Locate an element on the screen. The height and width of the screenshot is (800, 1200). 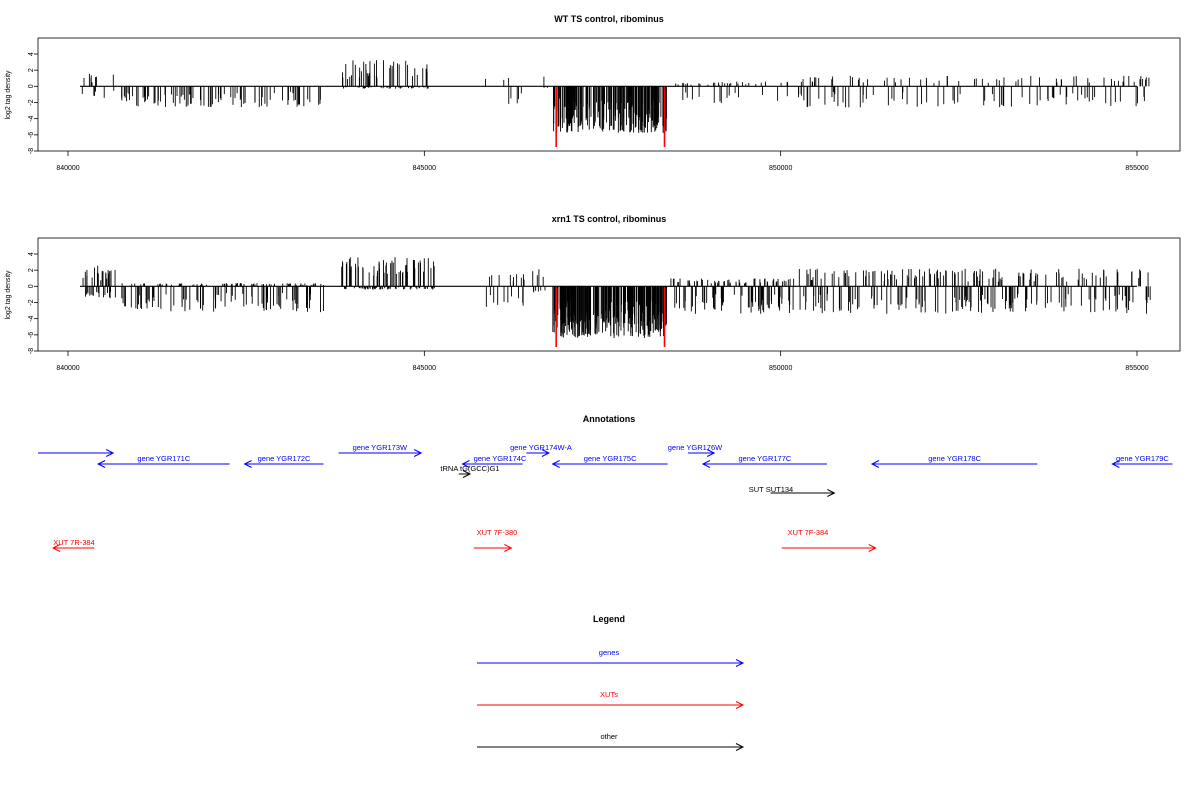
feature-label: gene YGR174W-A is located at coordinates (541, 447).